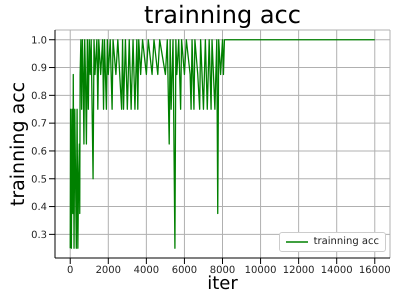 This screenshot has height=296, width=398. I want to click on y-tick-label: 0.8, so click(39, 96).